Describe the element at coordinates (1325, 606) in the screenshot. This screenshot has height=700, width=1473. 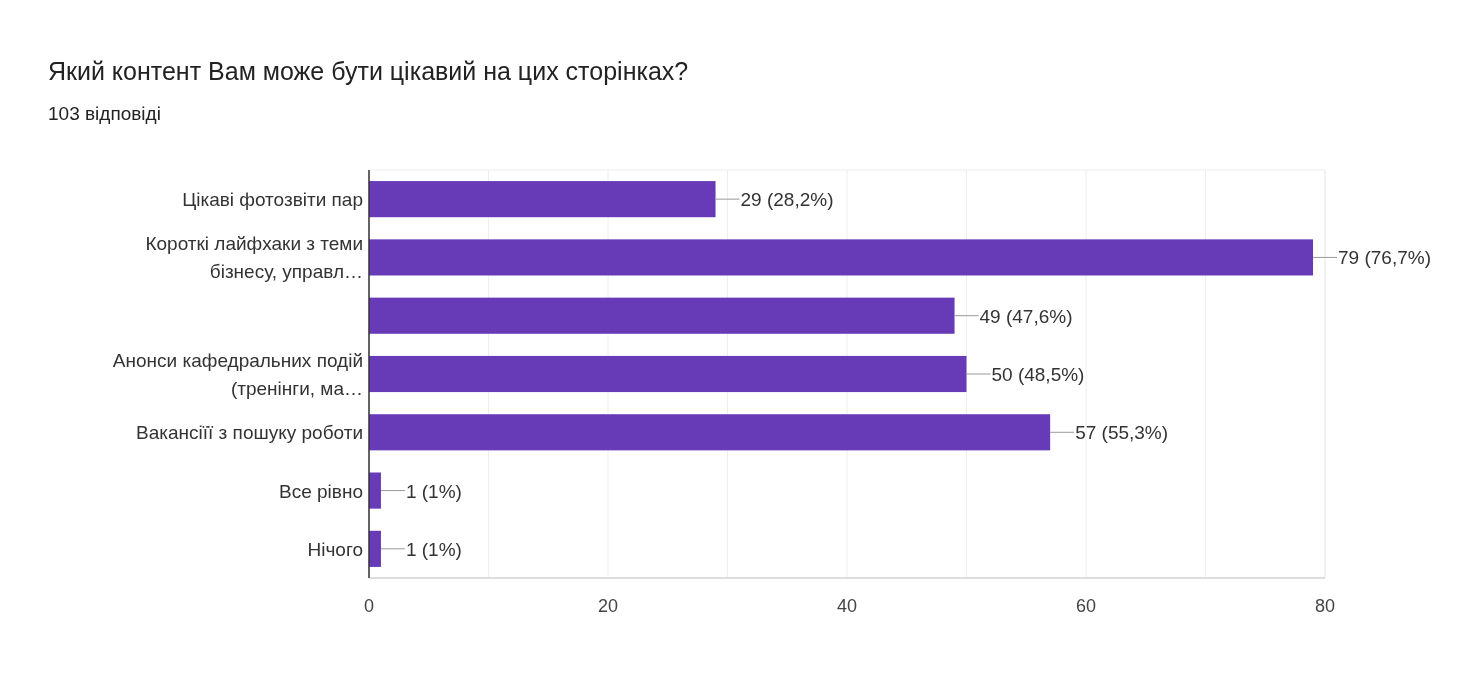
I see `x-tick-label: 80` at that location.